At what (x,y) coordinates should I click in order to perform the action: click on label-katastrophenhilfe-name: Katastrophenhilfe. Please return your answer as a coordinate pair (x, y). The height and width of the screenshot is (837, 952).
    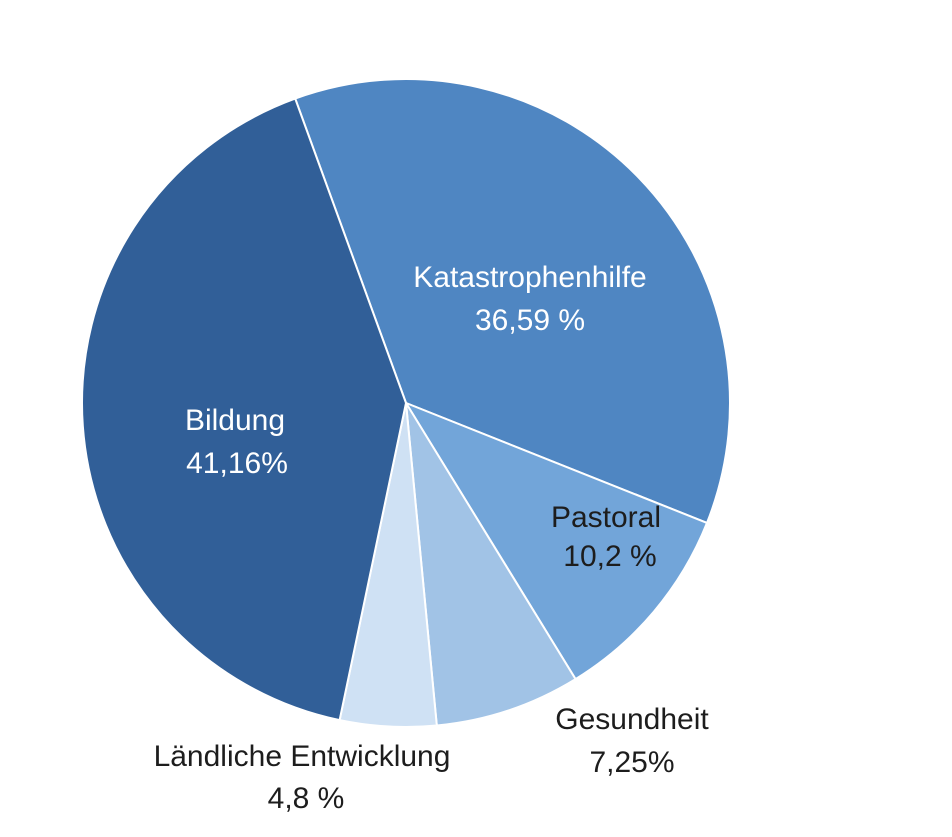
    Looking at the image, I should click on (530, 277).